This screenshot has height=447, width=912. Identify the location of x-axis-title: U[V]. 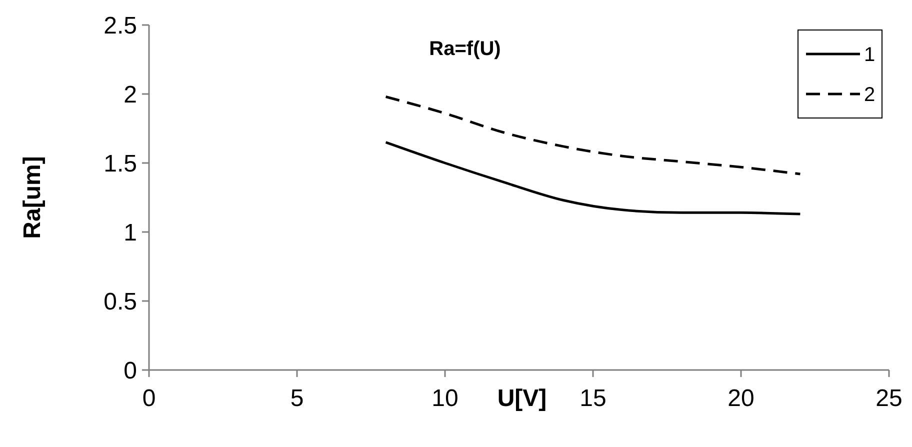
(522, 398).